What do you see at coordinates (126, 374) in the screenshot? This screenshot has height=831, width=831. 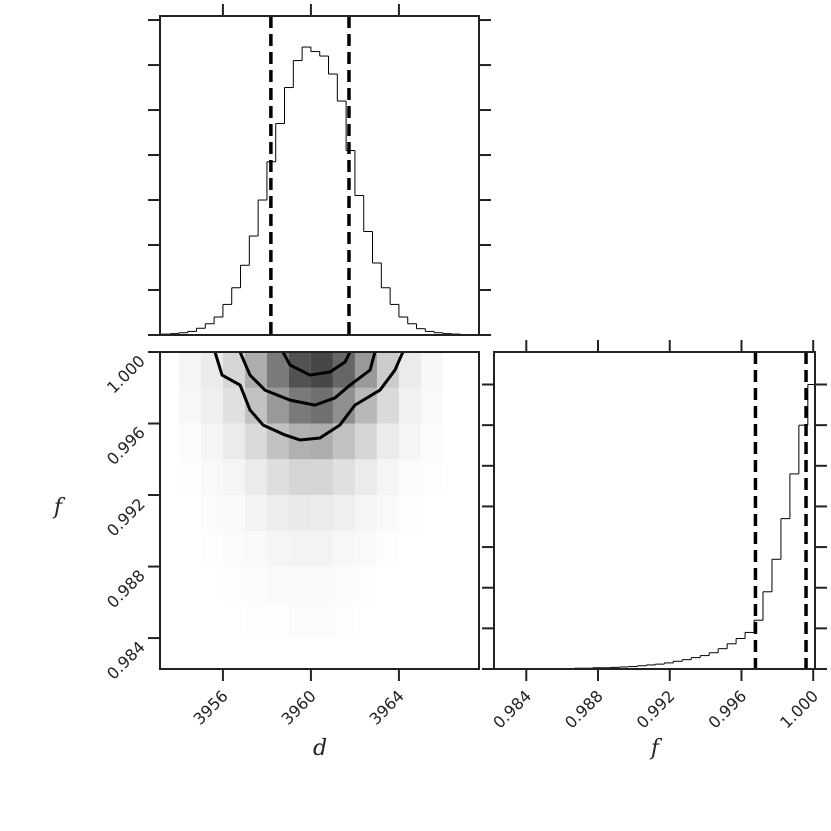 I see `y-tick-label: 1.000` at bounding box center [126, 374].